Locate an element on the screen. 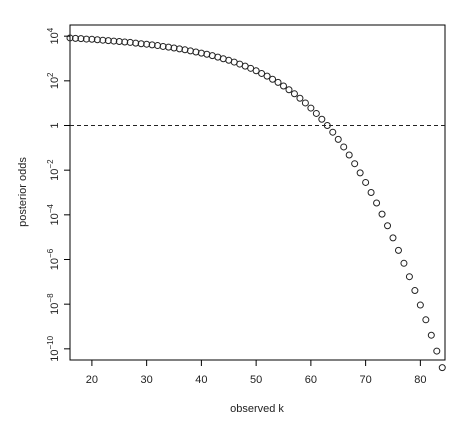 The width and height of the screenshot is (474, 436). x-tick-label: 80 is located at coordinates (420, 380).